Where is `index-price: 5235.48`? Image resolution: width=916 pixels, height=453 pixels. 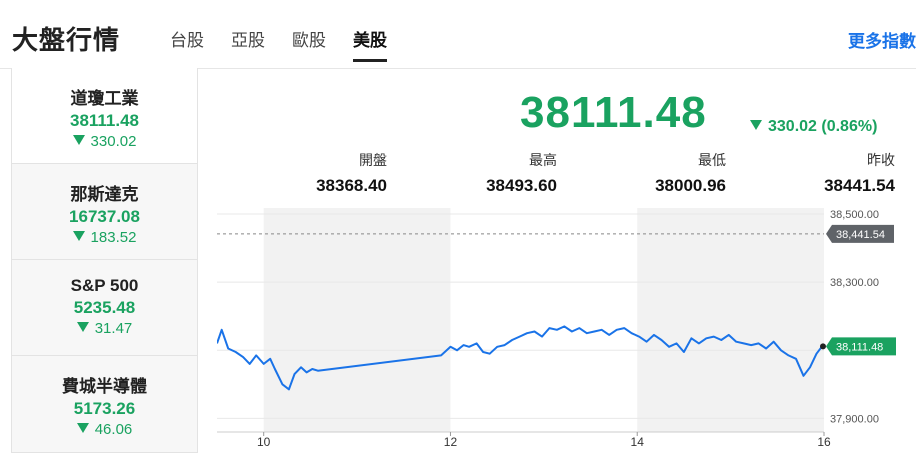 index-price: 5235.48 is located at coordinates (104, 307).